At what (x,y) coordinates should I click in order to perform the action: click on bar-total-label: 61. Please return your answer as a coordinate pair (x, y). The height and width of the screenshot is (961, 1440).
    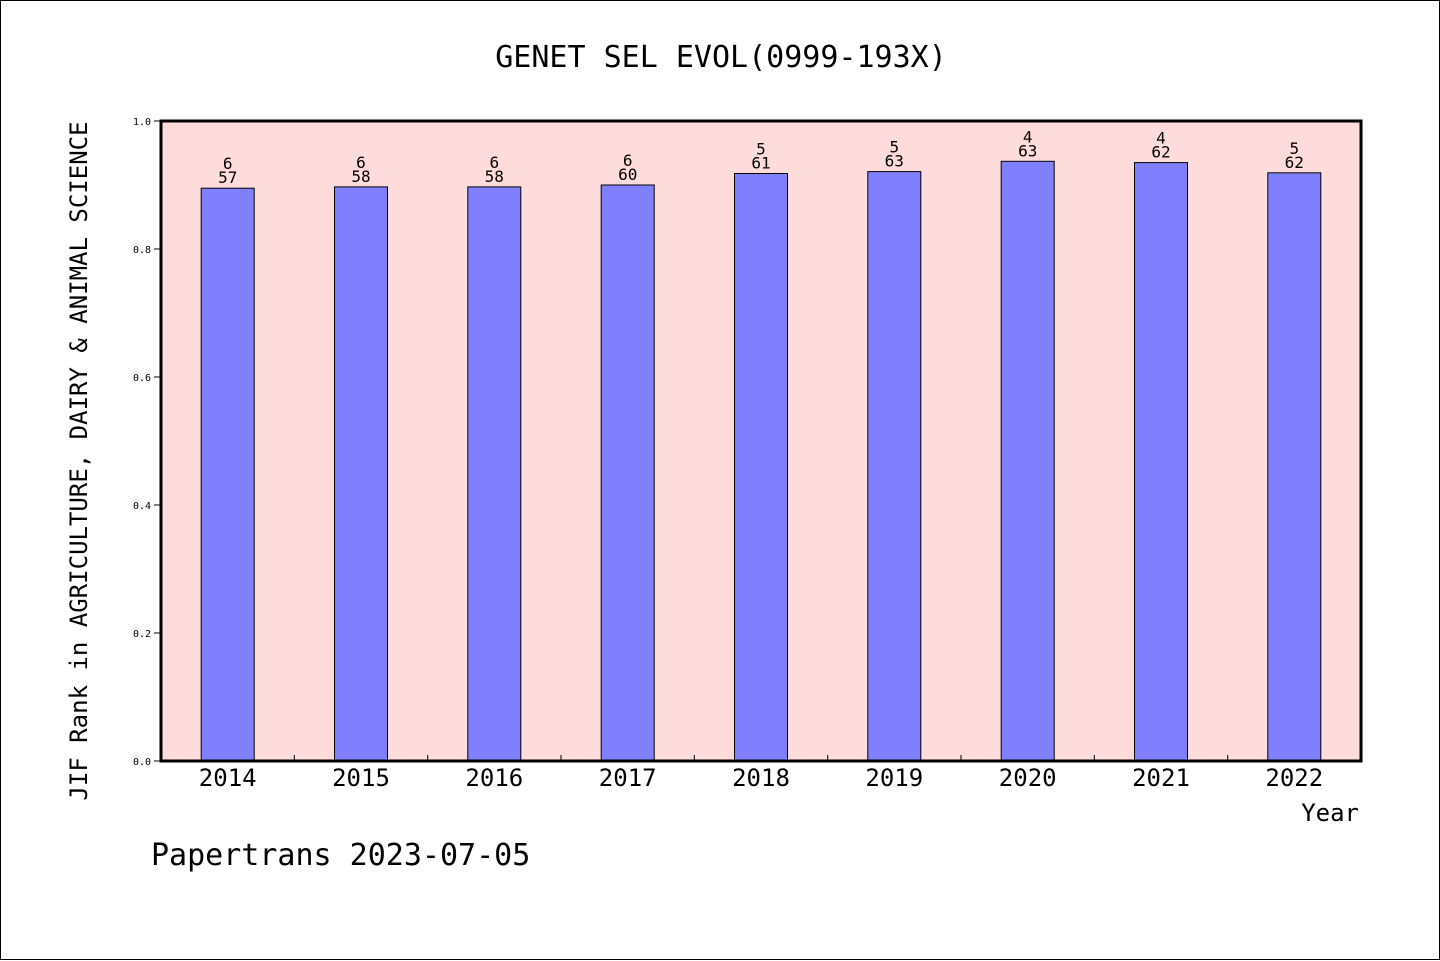
    Looking at the image, I should click on (760, 163).